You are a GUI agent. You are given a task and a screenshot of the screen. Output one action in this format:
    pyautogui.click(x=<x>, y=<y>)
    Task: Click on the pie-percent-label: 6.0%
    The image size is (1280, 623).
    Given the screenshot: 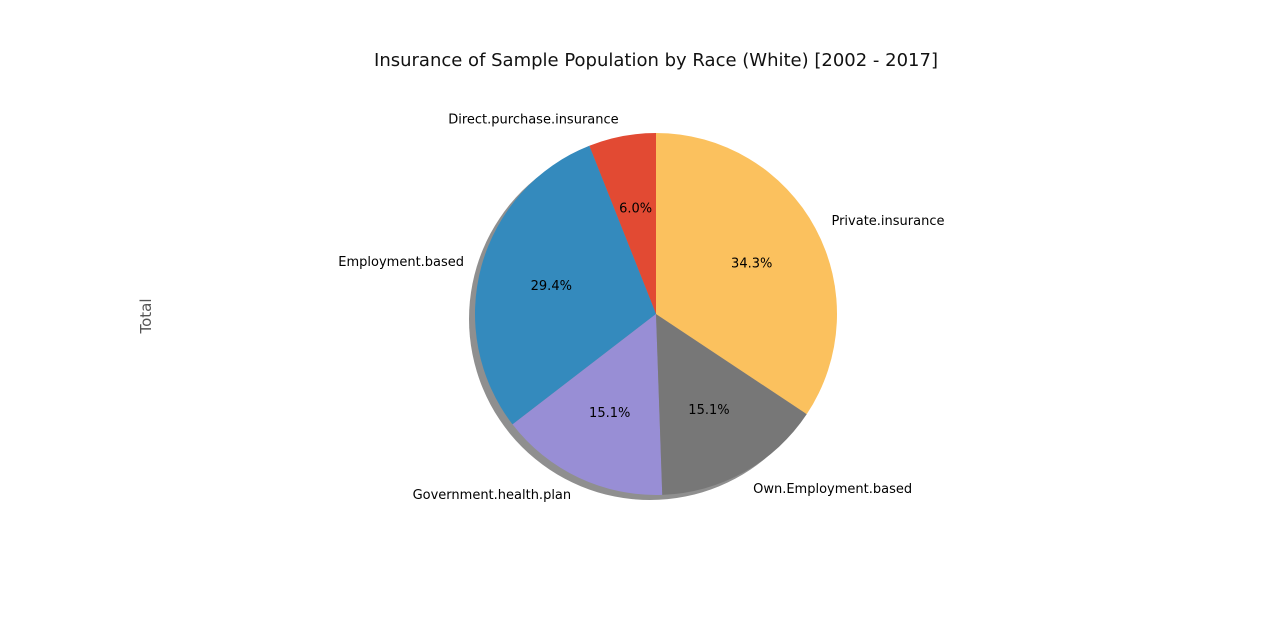 What is the action you would take?
    pyautogui.click(x=635, y=208)
    